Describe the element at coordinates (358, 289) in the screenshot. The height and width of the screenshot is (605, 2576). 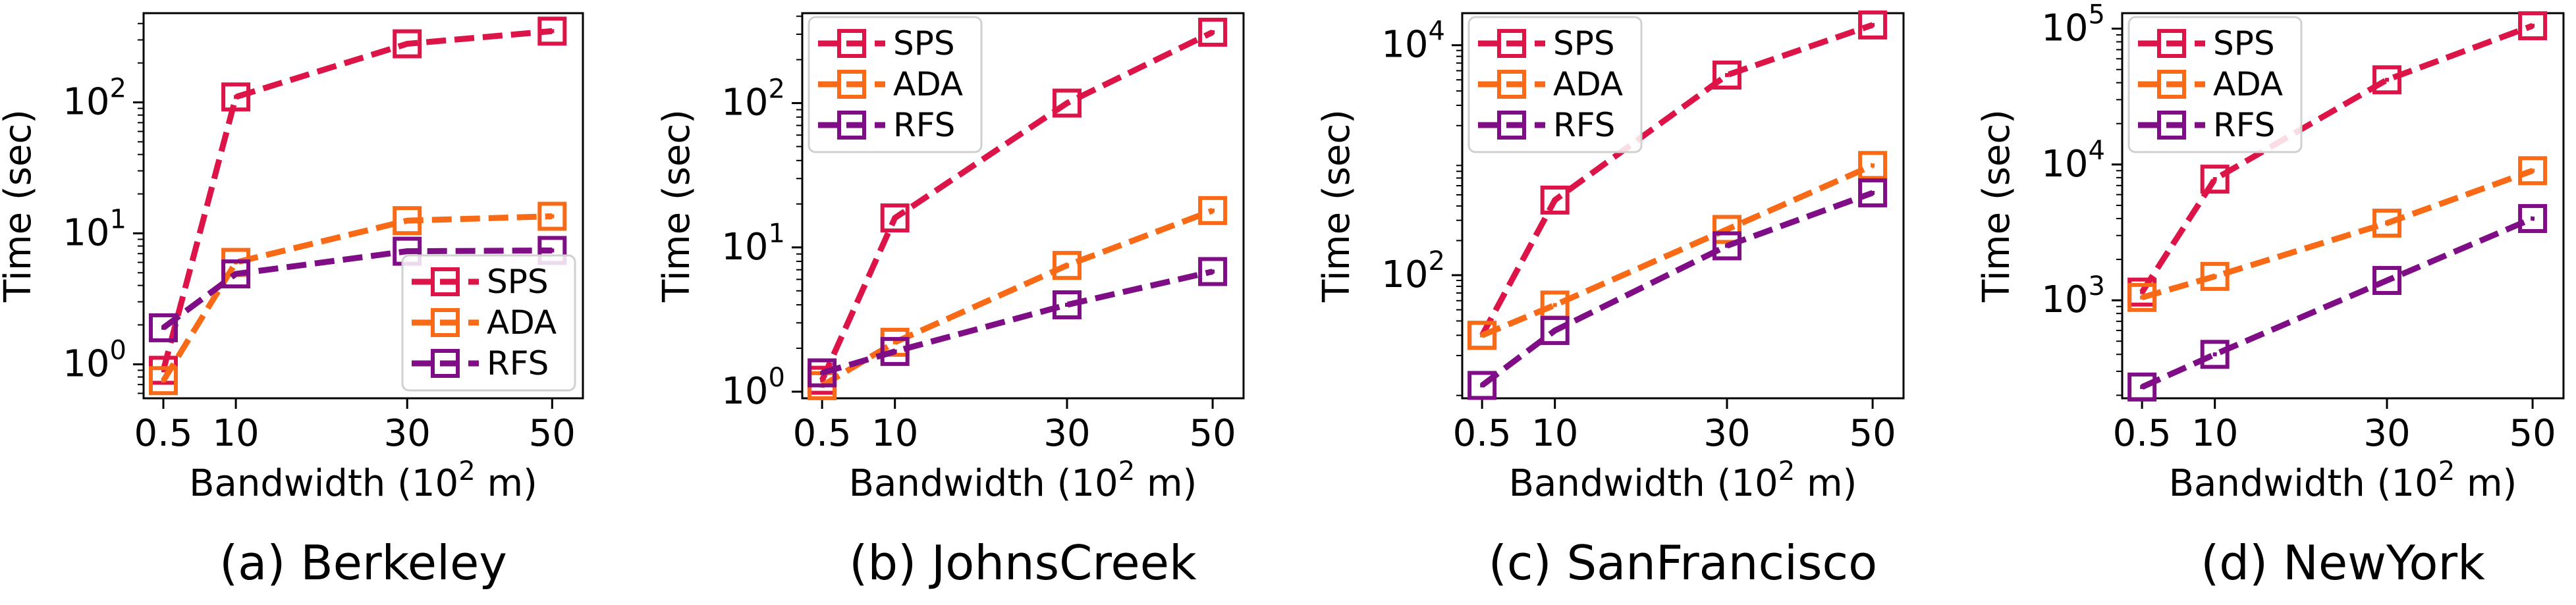
I see `series-rfs` at that location.